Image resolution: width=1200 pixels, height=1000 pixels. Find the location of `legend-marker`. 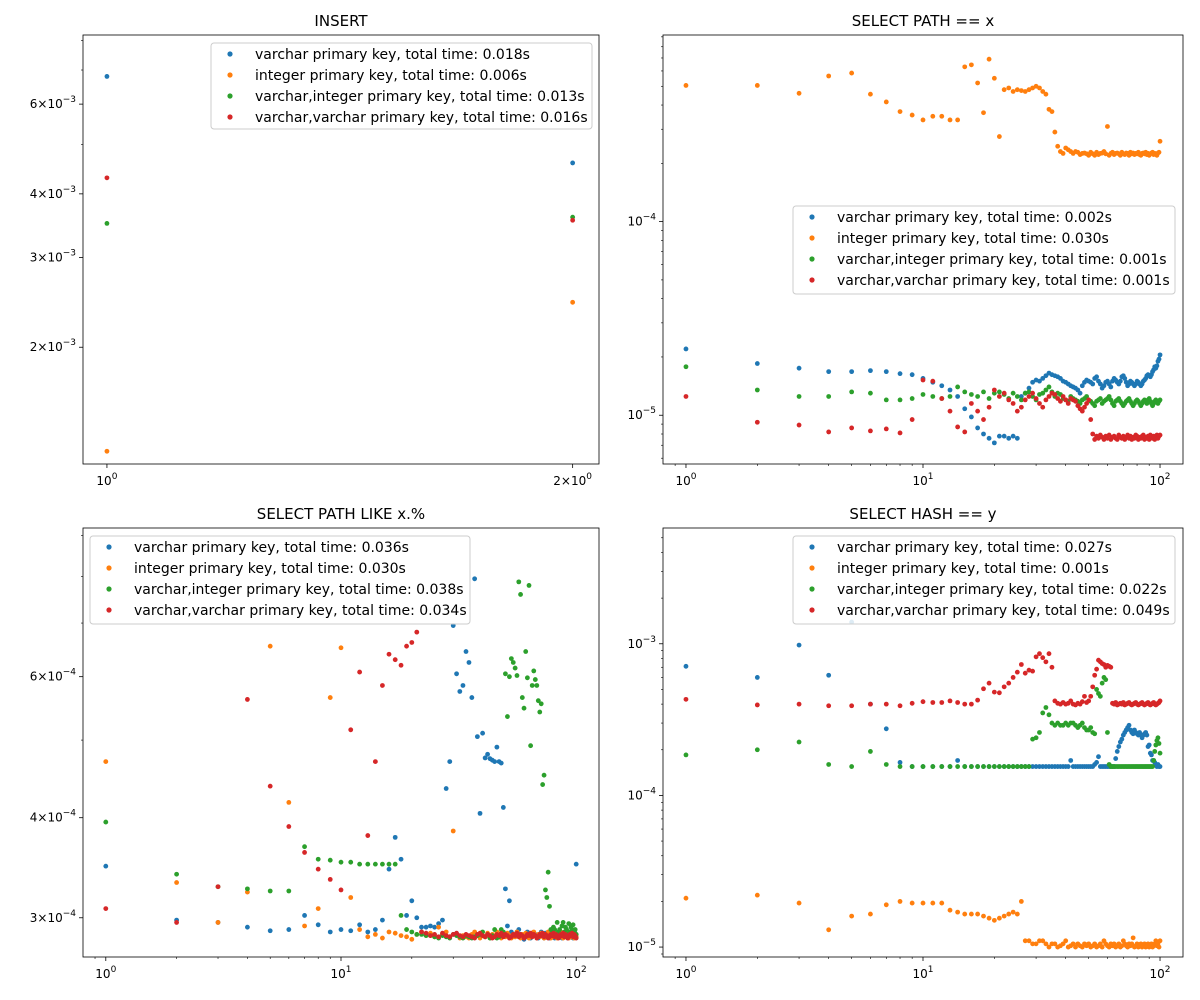

legend-marker is located at coordinates (812, 610).